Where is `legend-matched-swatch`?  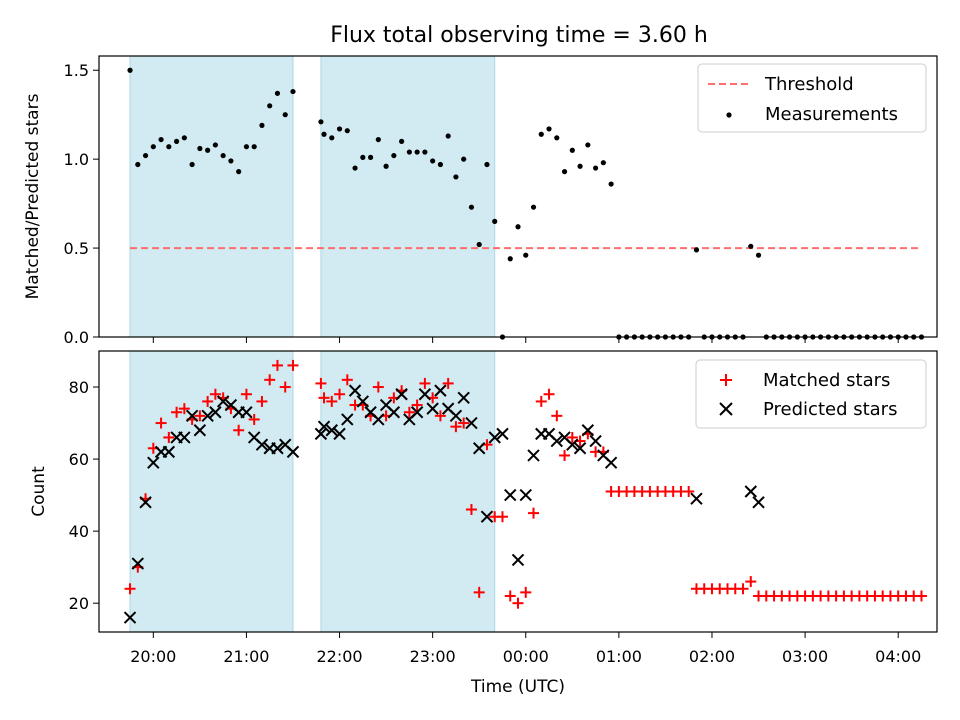
legend-matched-swatch is located at coordinates (726, 380).